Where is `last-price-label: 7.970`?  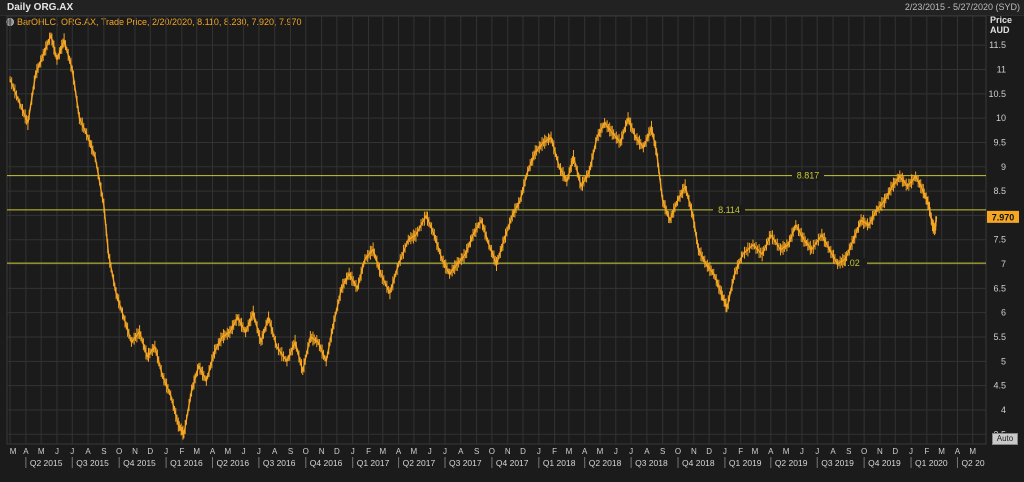
last-price-label: 7.970 is located at coordinates (1003, 217).